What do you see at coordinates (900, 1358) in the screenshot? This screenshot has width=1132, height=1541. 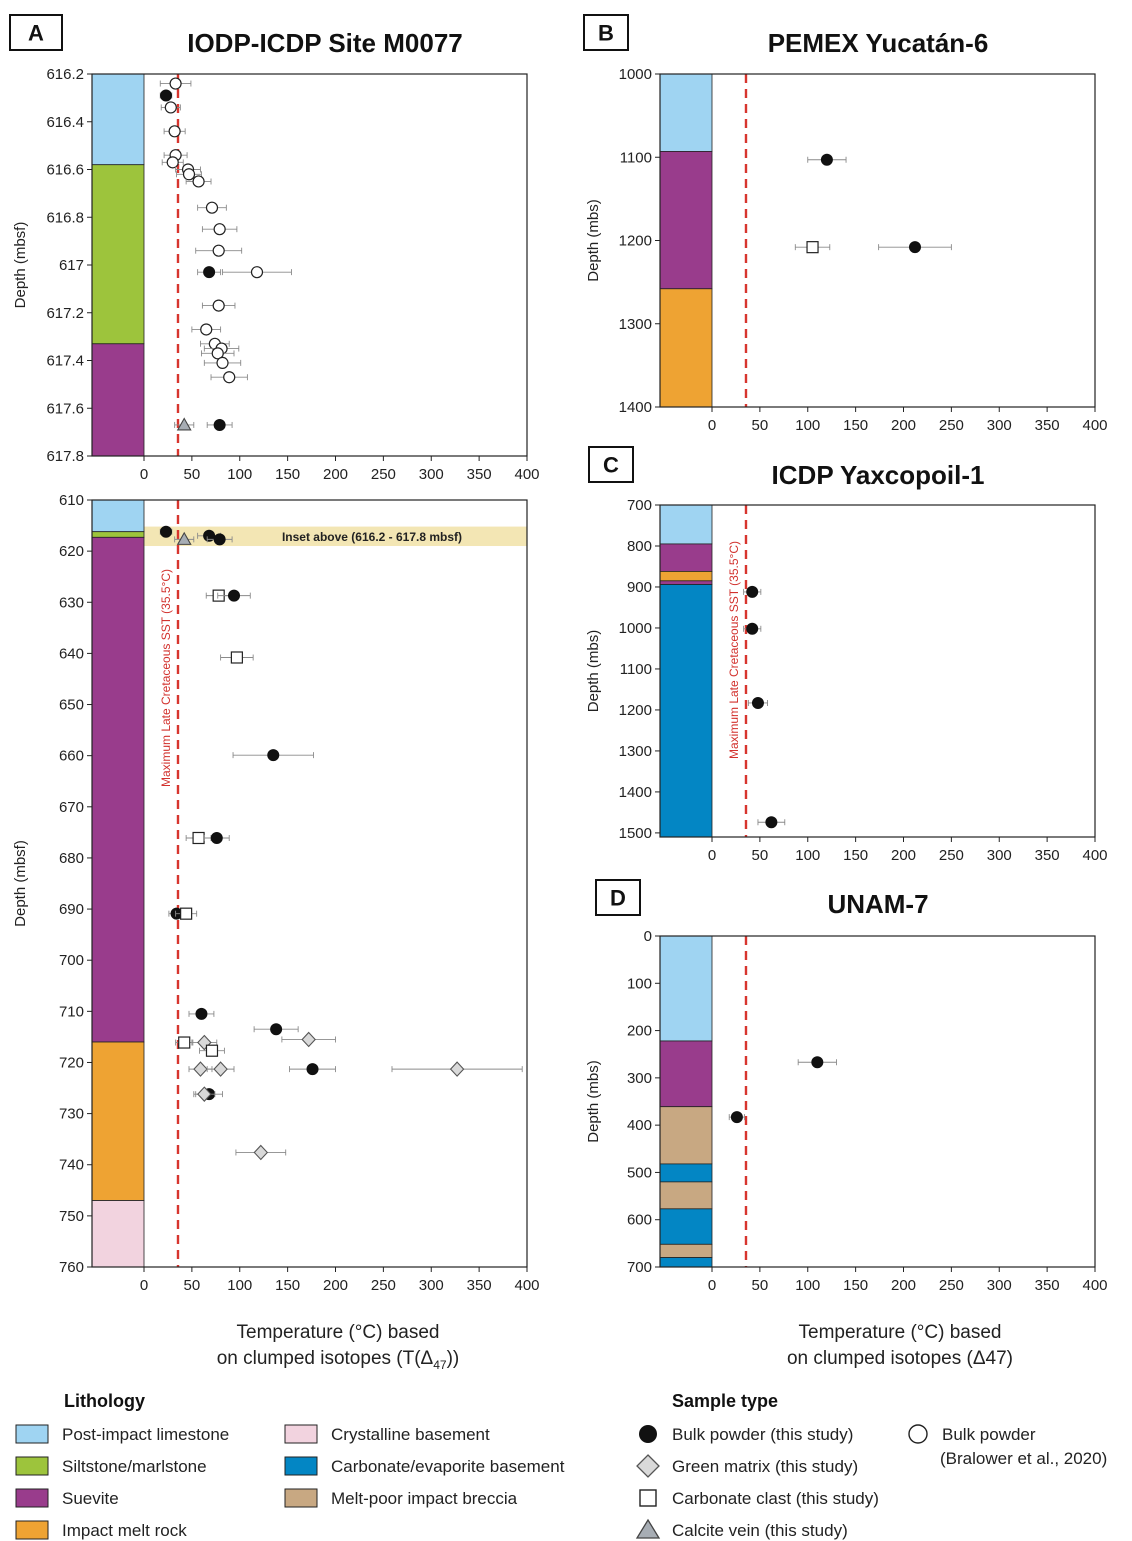 I see `x-axis-label-d-line2: on clumped isotopes (Δ47)` at bounding box center [900, 1358].